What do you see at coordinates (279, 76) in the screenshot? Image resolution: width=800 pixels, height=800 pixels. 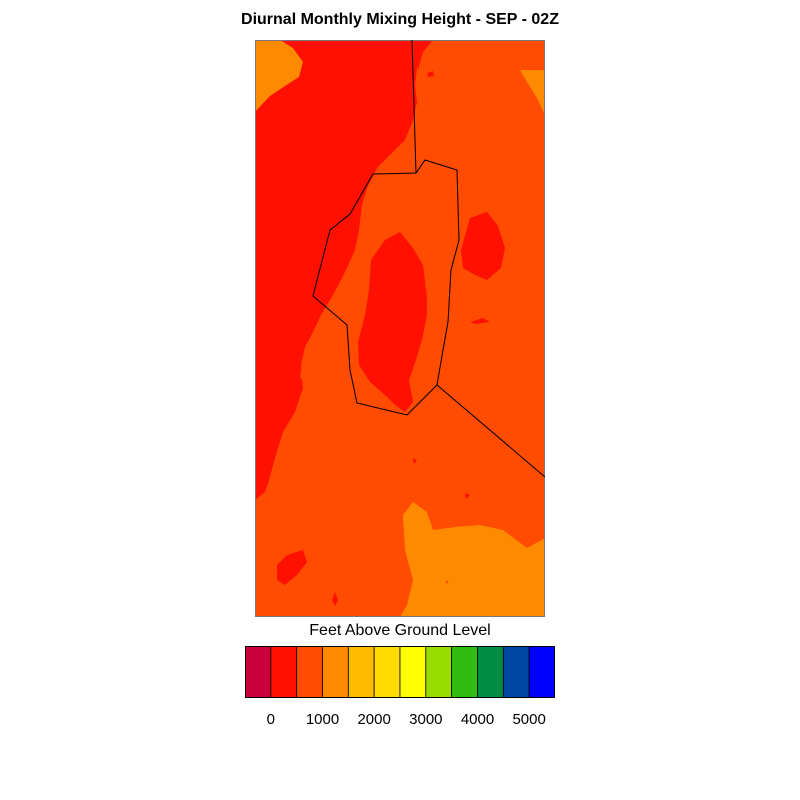 I see `orange-region-upper-left` at bounding box center [279, 76].